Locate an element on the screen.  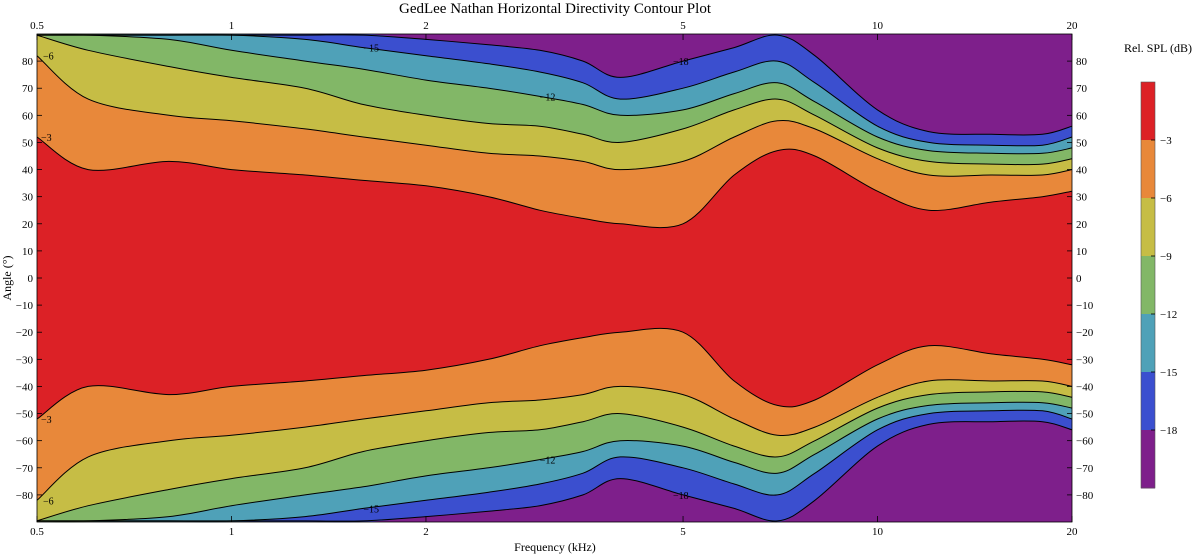
y-tick-label-right: −80 is located at coordinates (1085, 496).